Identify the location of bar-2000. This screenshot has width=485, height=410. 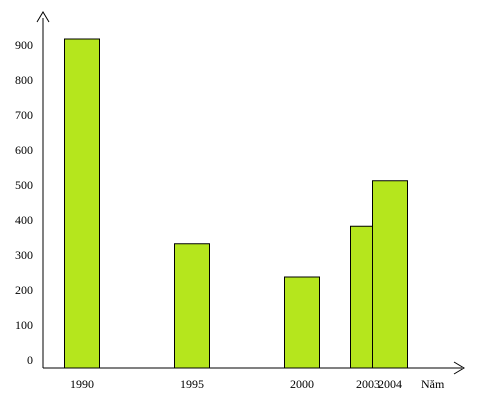
(302, 322).